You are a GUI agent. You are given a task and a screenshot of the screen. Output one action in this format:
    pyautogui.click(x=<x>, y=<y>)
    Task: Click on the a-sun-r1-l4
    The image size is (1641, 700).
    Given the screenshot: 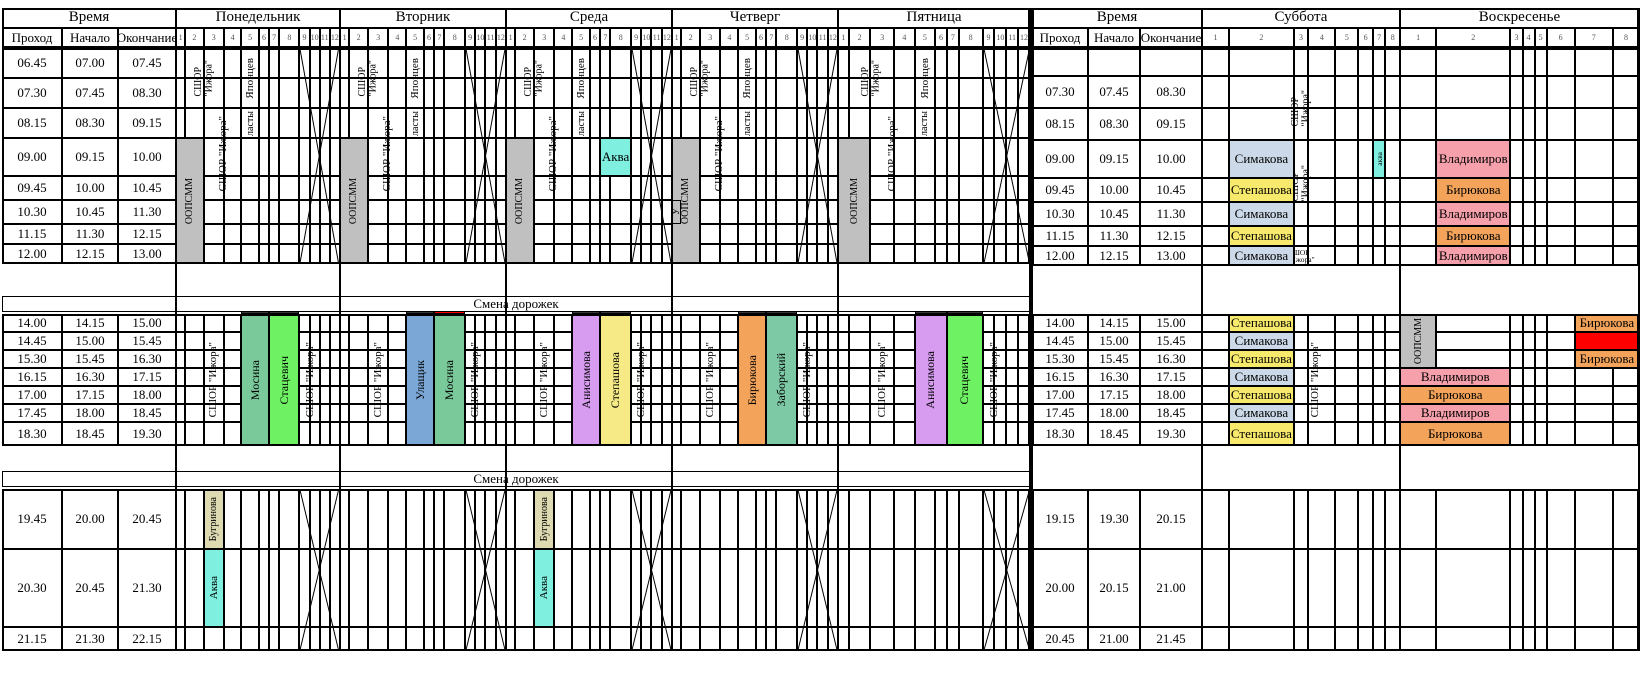 What is the action you would take?
    pyautogui.click(x=1528, y=341)
    